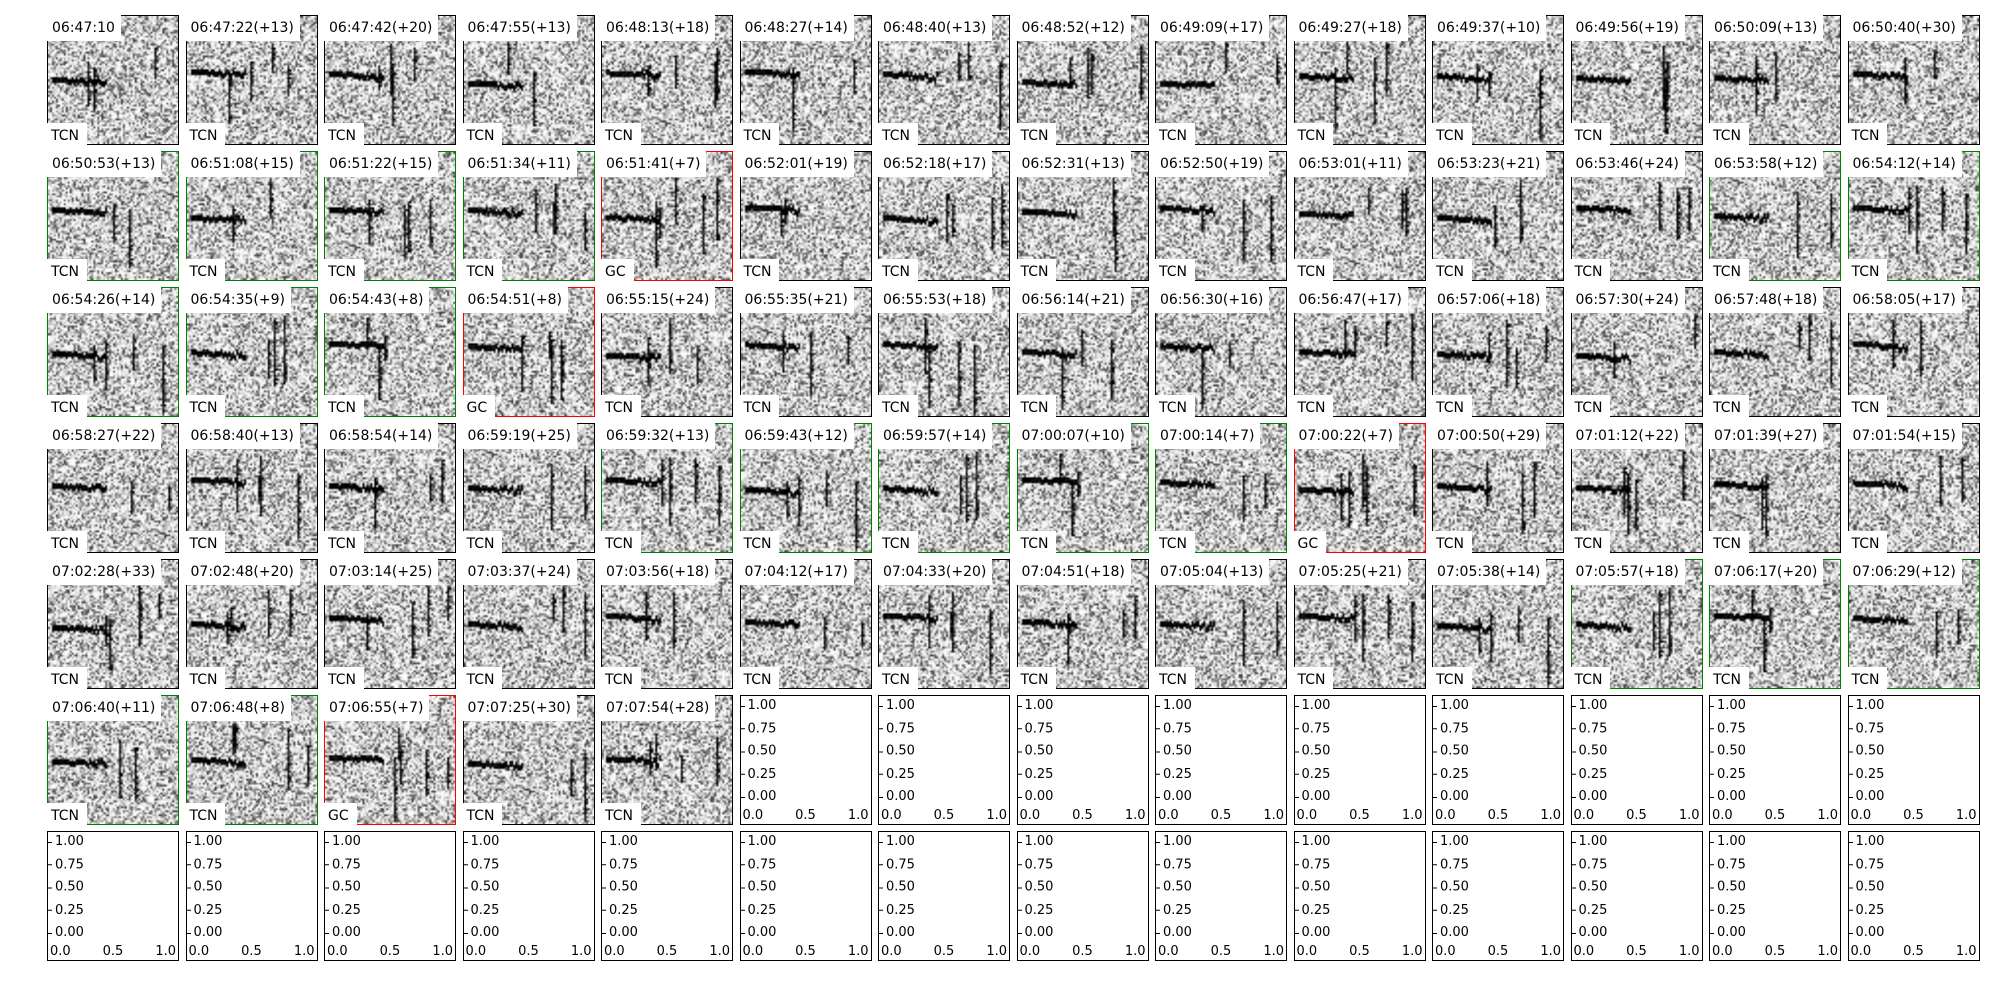  What do you see at coordinates (805, 624) in the screenshot?
I see `spectrogram-panel: 07:04:12(+17) TCN` at bounding box center [805, 624].